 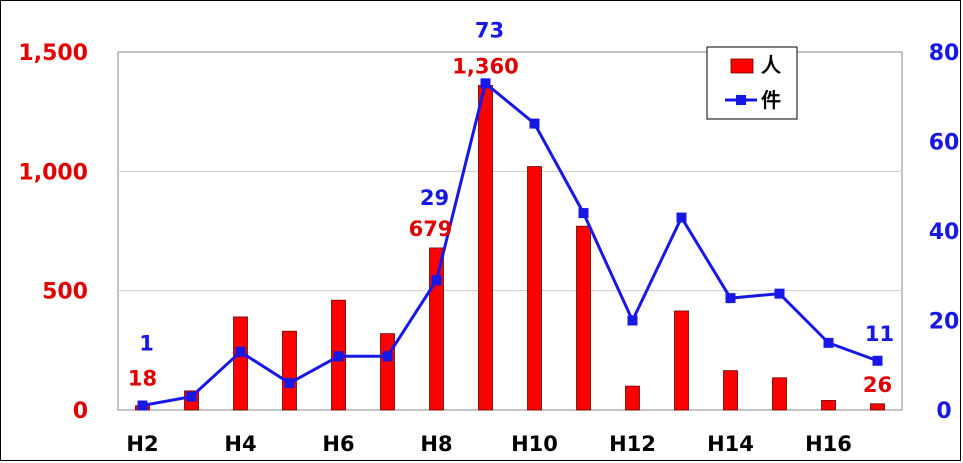 I want to click on legend, so click(x=752, y=83).